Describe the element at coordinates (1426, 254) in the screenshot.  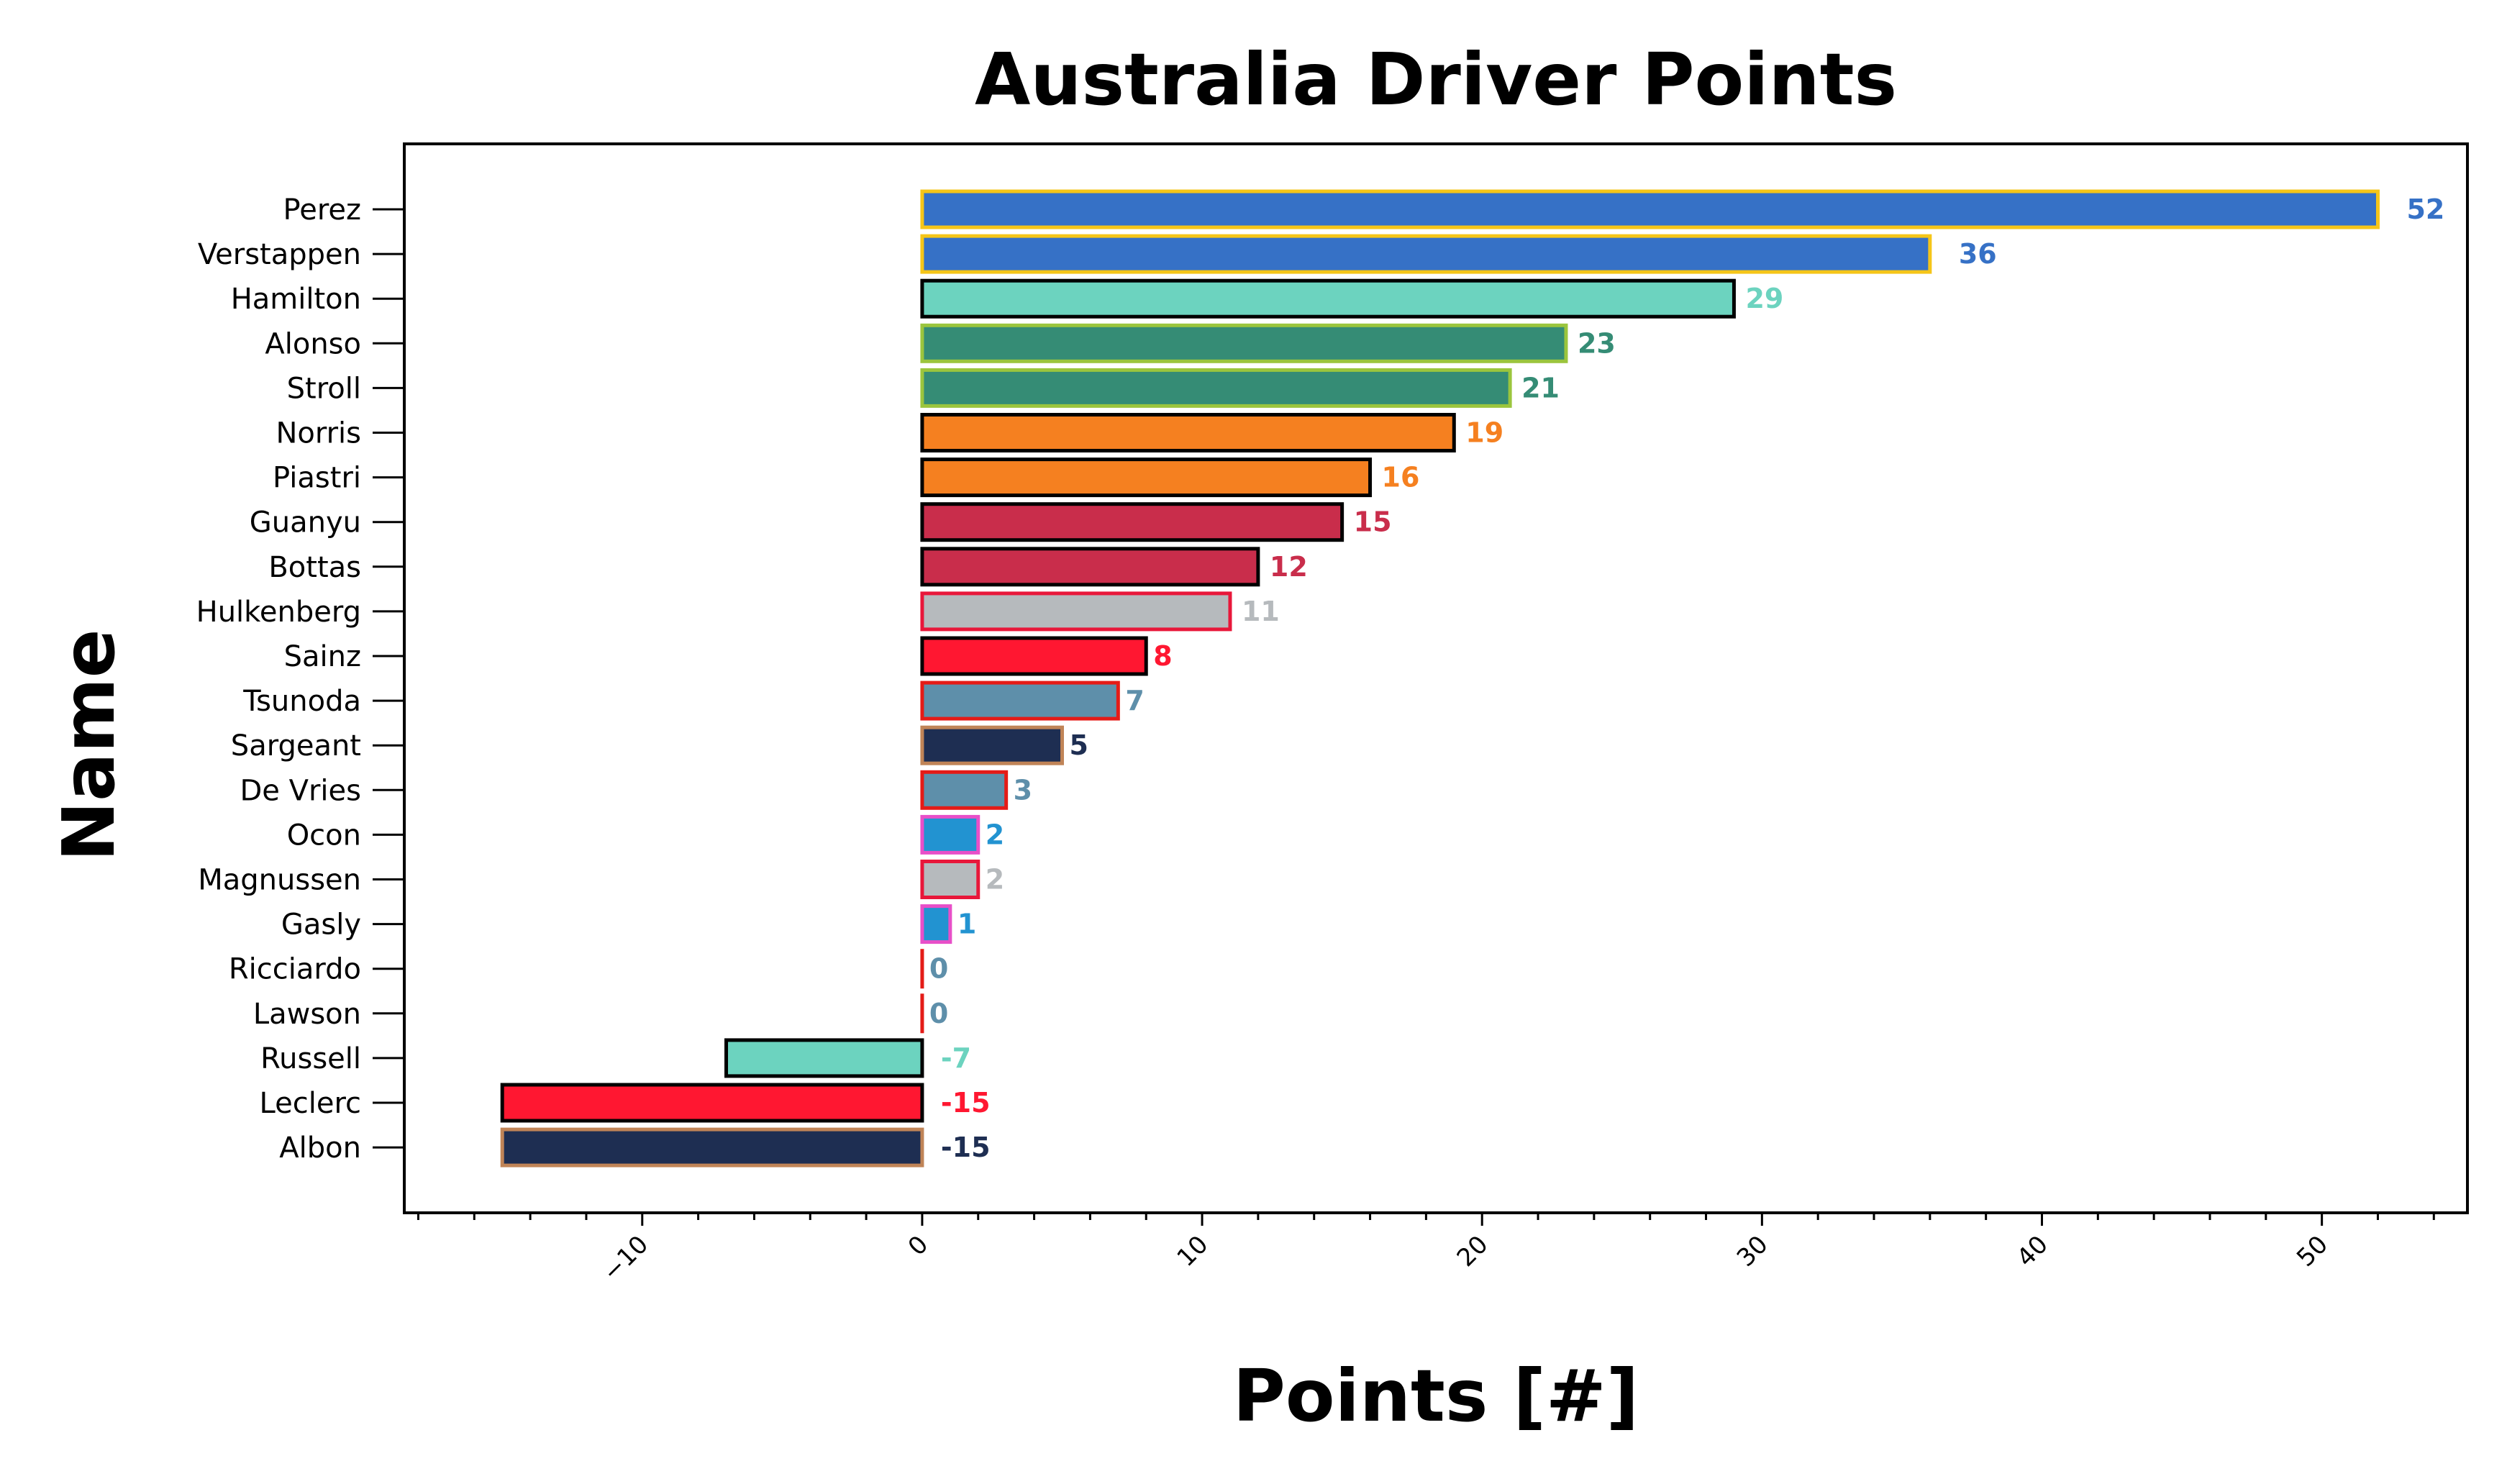
I see `bar-verstappen` at that location.